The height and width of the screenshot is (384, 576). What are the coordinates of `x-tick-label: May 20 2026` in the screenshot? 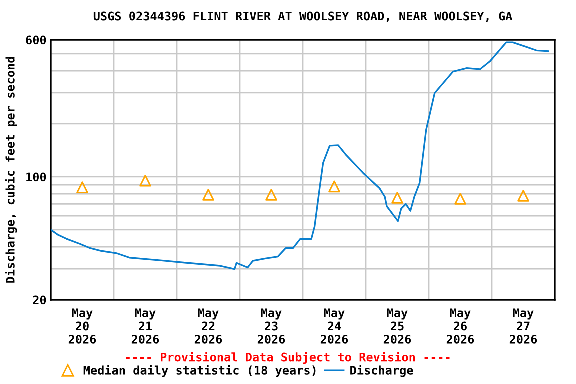 It's located at (82, 326).